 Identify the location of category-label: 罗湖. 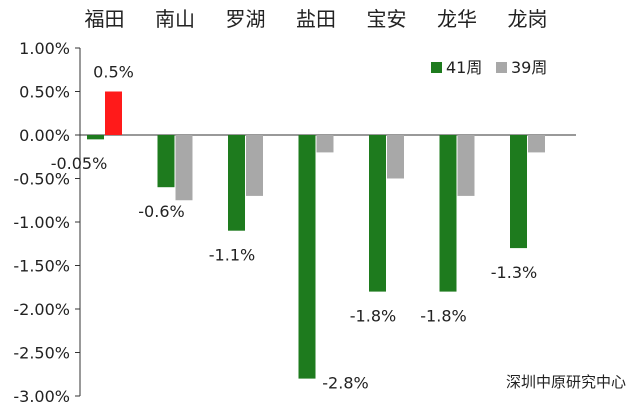
(246, 19).